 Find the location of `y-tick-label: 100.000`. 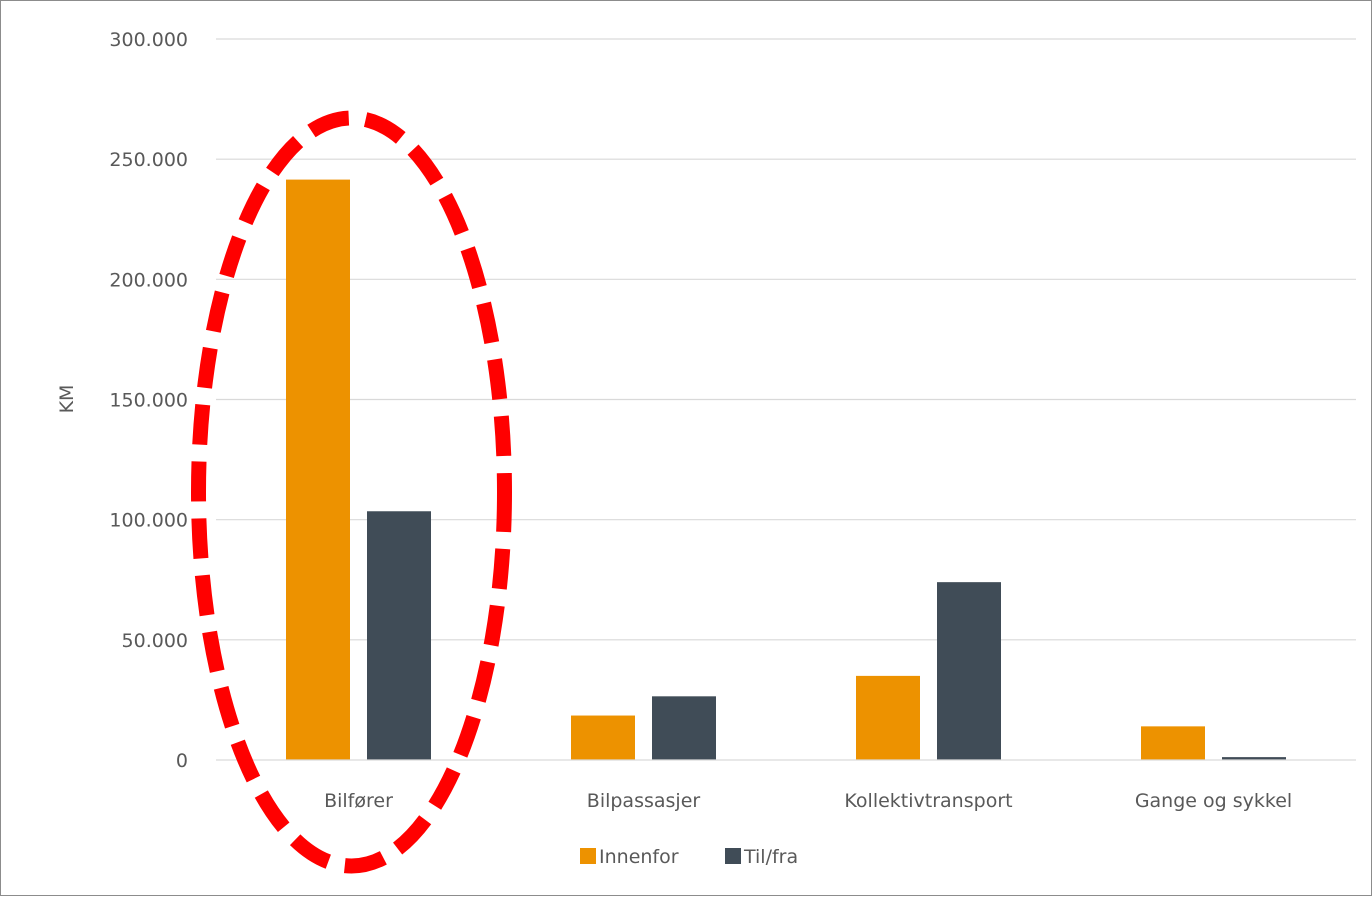

y-tick-label: 100.000 is located at coordinates (148, 521).